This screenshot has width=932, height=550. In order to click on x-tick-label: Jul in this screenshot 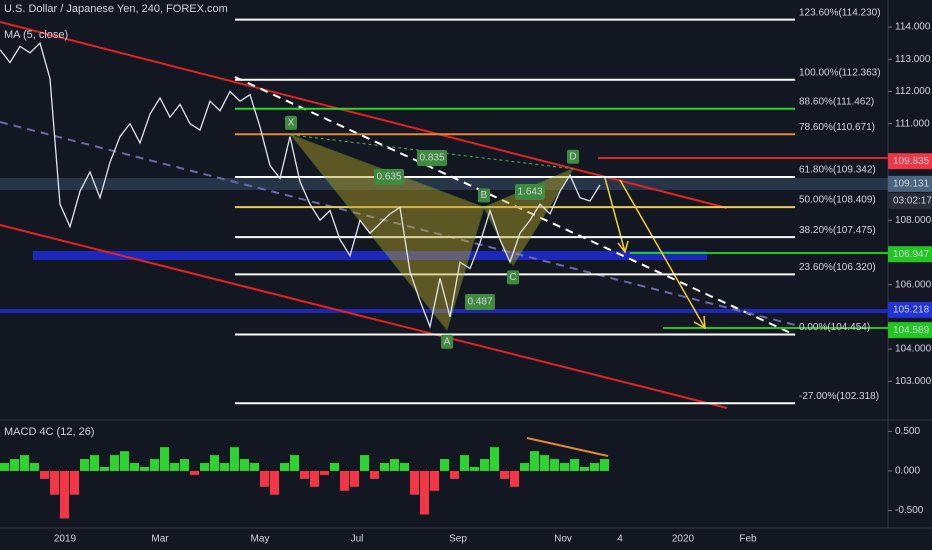, I will do `click(357, 539)`.